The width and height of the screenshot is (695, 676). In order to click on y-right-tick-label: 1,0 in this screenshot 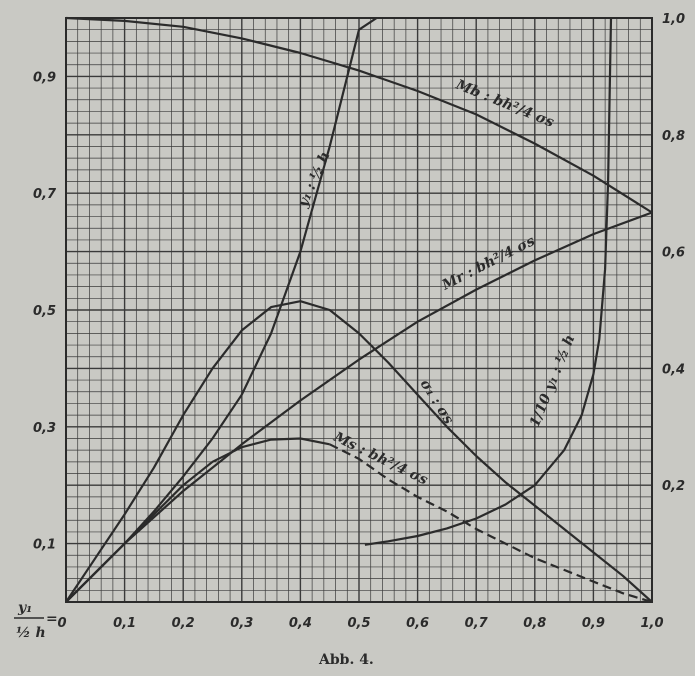, I will do `click(673, 19)`.